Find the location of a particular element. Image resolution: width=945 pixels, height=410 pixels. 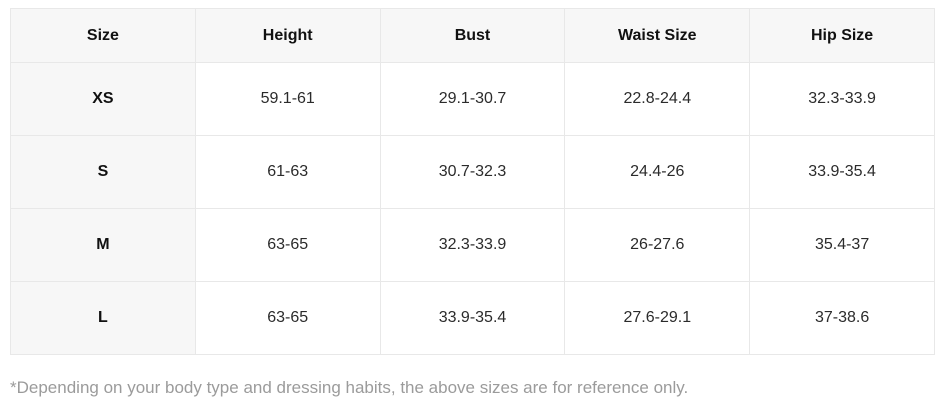

cell-bust: 33.9-35.4 is located at coordinates (472, 318).